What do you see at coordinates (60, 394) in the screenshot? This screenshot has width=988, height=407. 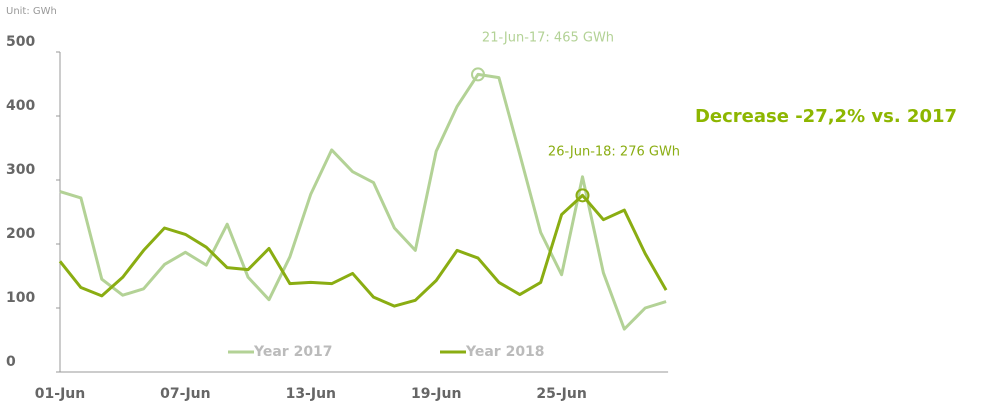 I see `x-tick-label: 01-Jun` at bounding box center [60, 394].